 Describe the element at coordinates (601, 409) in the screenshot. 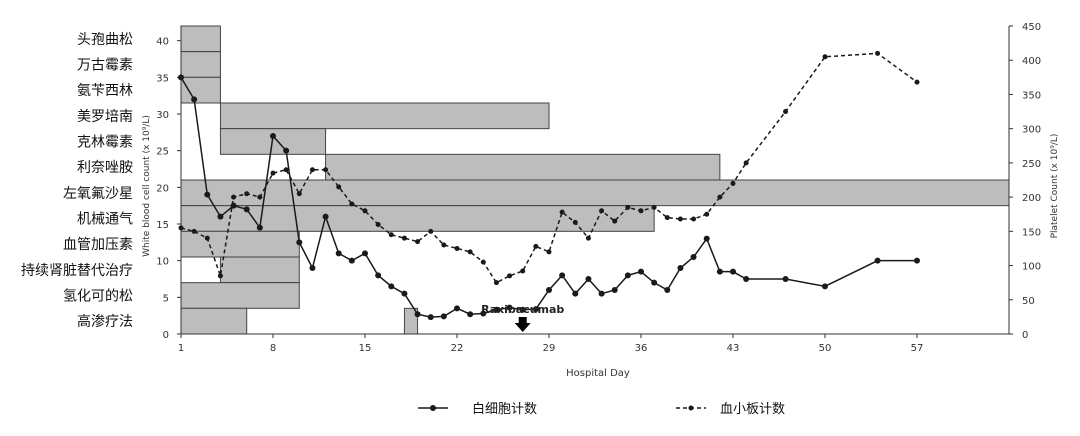

I see `legend: 白细胞计数 血小板计数` at that location.